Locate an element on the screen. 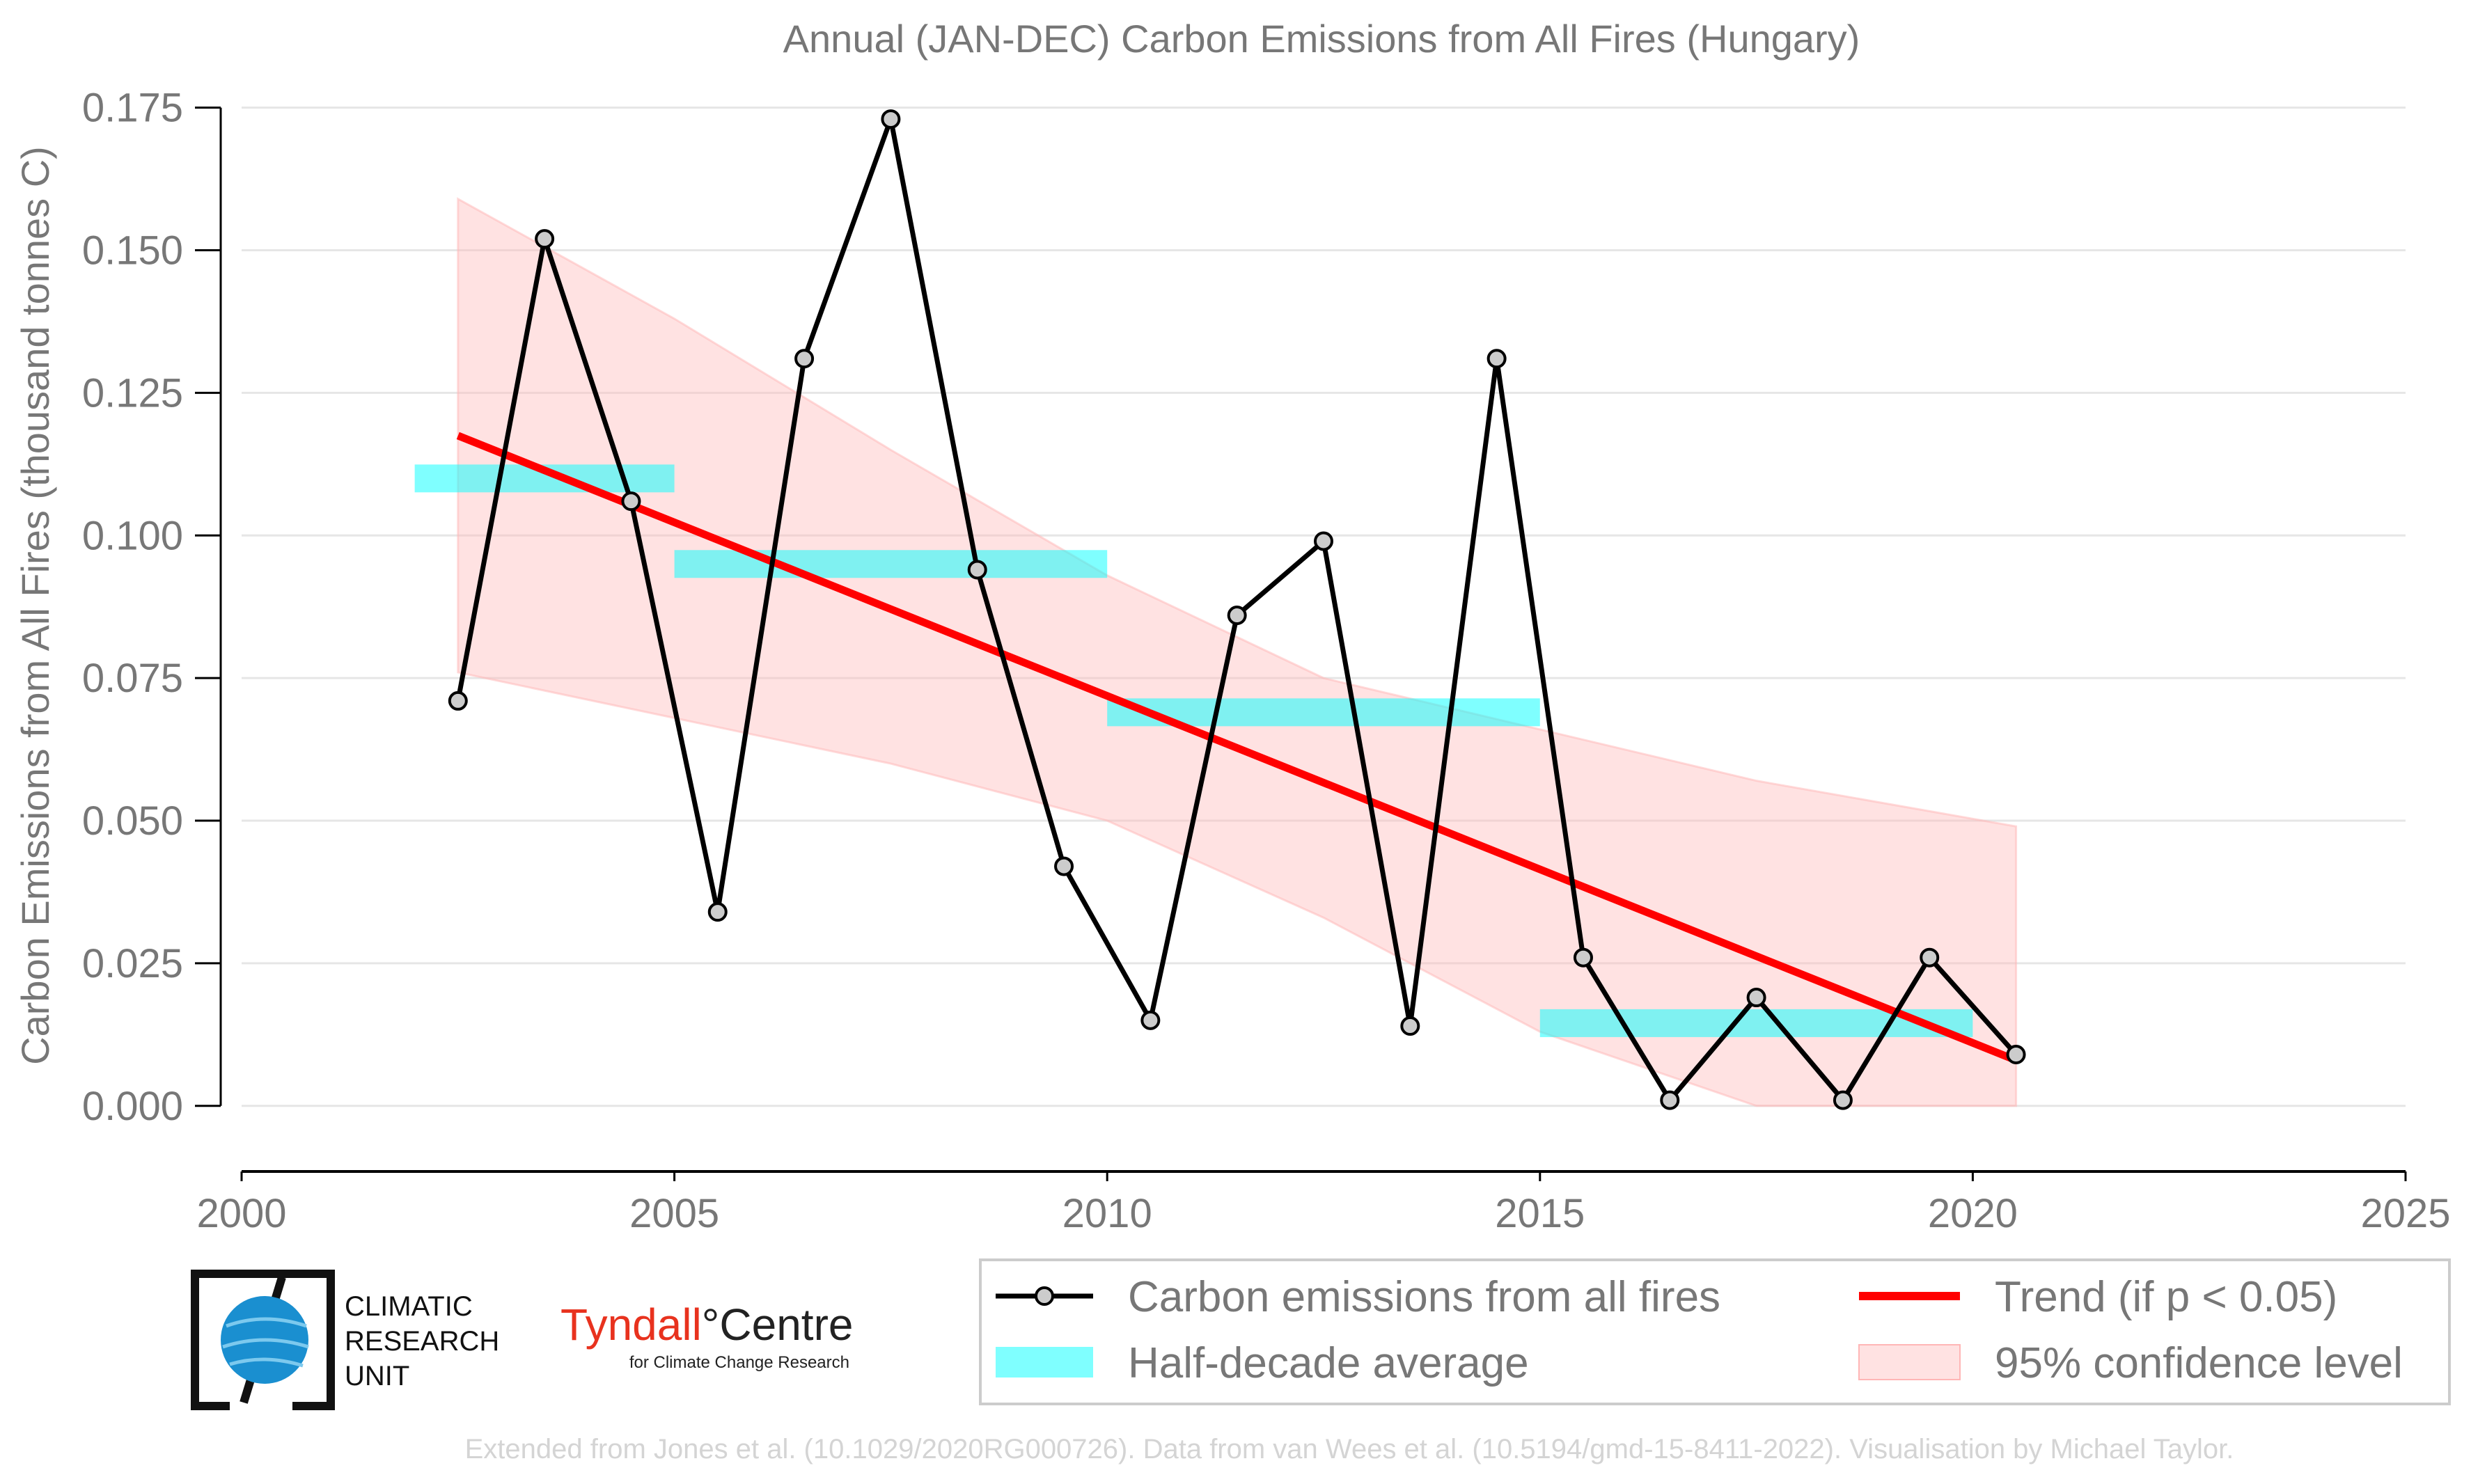 This screenshot has width=2471, height=1484. cru-logo-line-3: UNIT is located at coordinates (377, 1376).